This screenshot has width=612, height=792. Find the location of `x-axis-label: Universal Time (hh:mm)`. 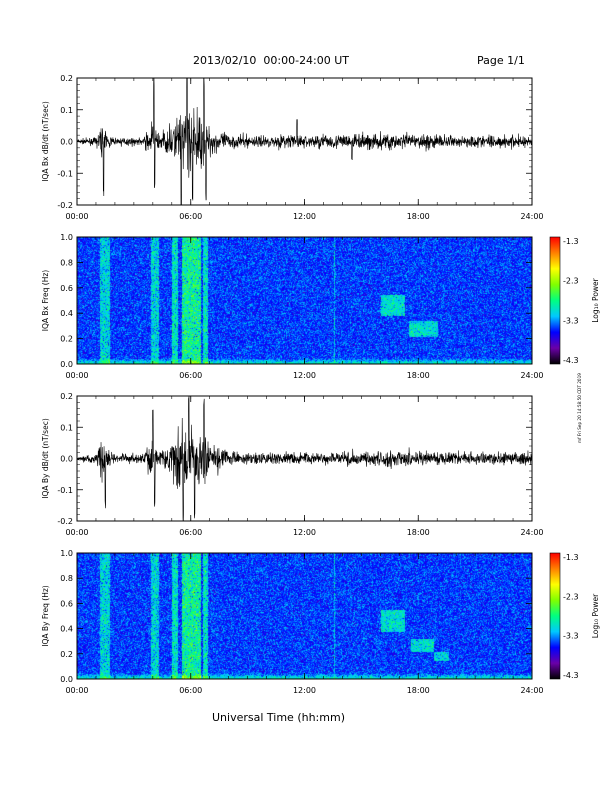

x-axis-label: Universal Time (hh:mm) is located at coordinates (278, 717).